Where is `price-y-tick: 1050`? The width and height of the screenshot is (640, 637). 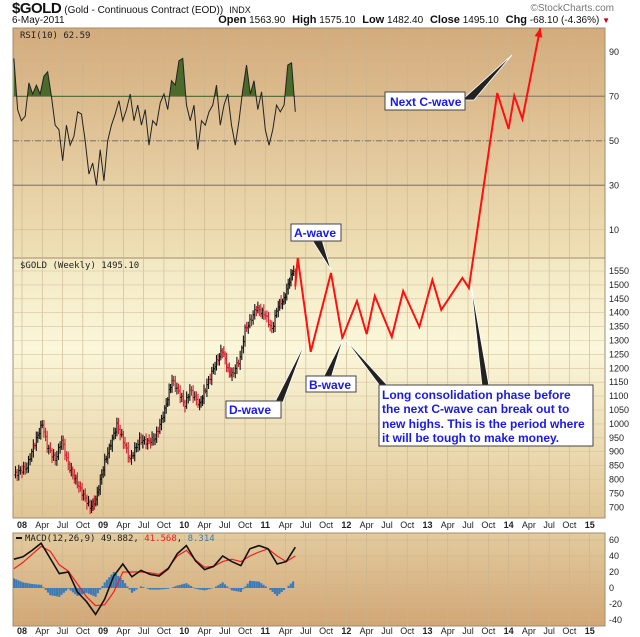
price-y-tick: 1050 is located at coordinates (619, 410).